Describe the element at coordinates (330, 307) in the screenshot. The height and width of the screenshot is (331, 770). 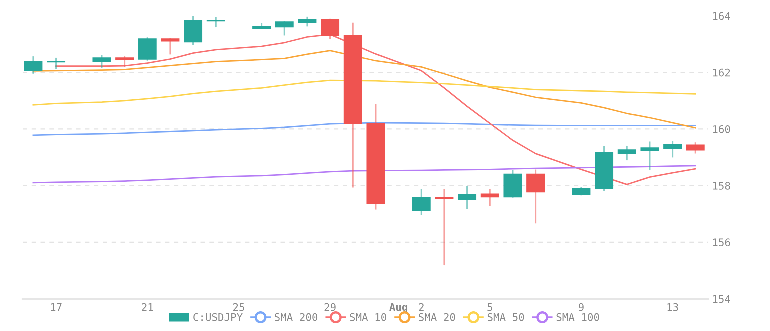
I see `x-tick-label: 29` at that location.